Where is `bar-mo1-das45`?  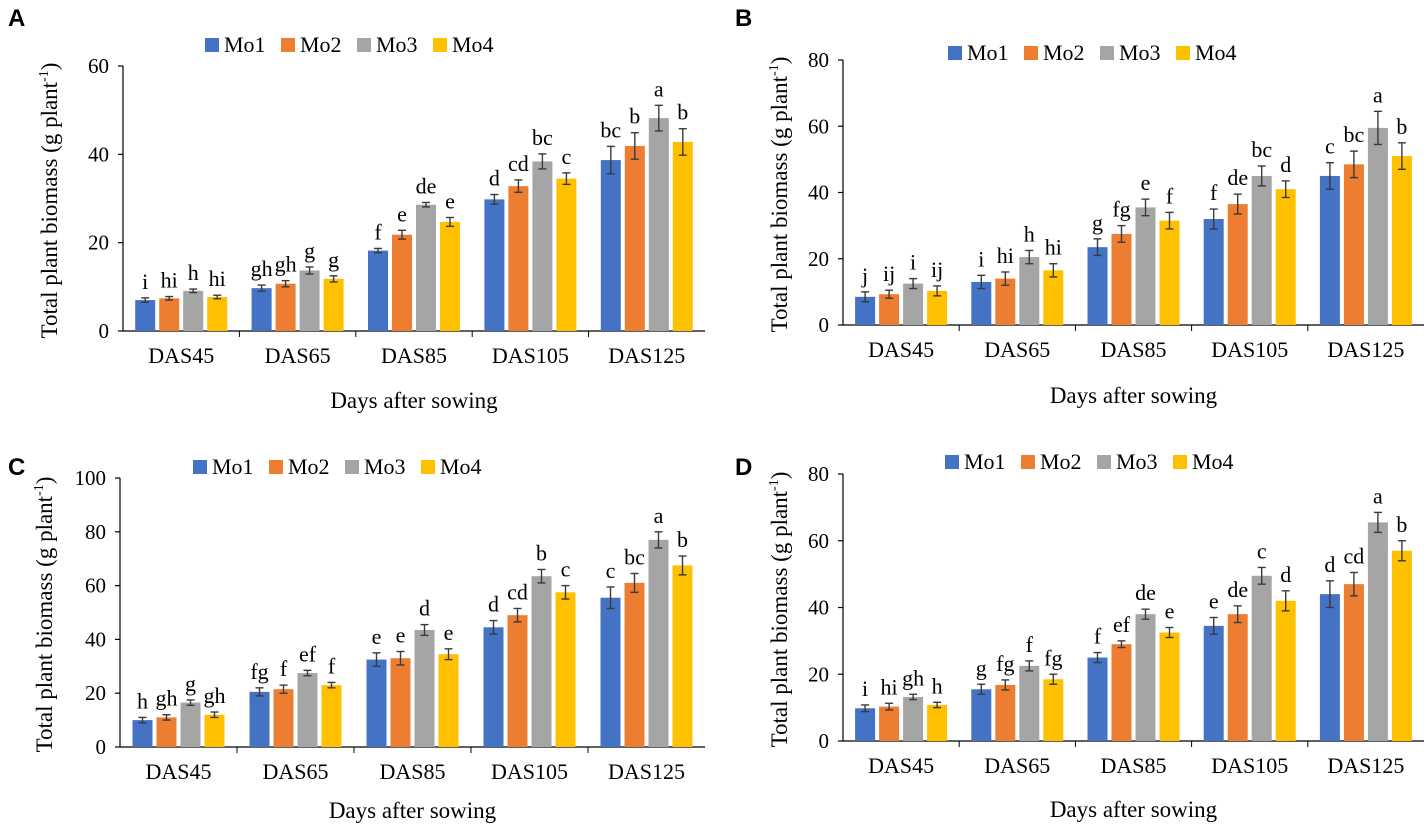
bar-mo1-das45 is located at coordinates (865, 724).